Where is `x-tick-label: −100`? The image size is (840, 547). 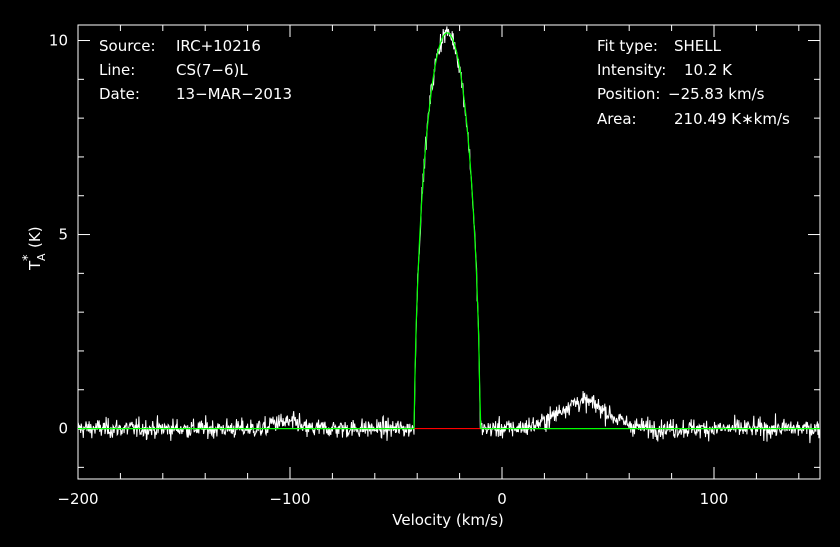
x-tick-label: −100 is located at coordinates (289, 499).